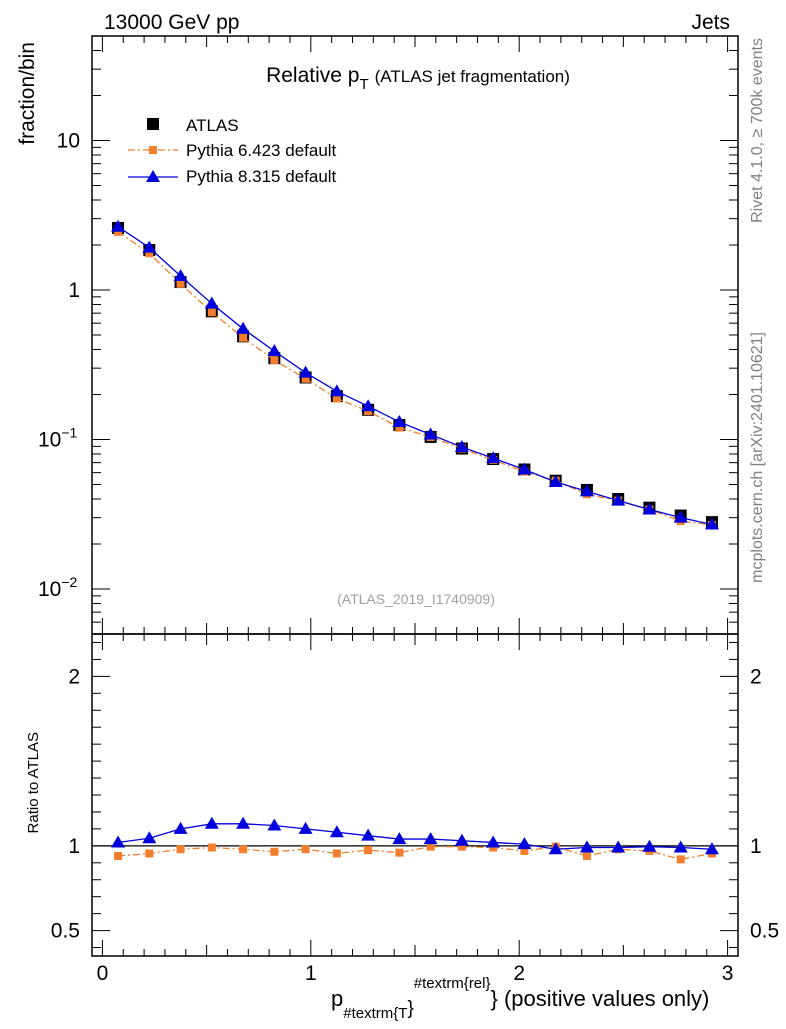  I want to click on ratio-line-pythia-8-315-default, so click(414, 836).